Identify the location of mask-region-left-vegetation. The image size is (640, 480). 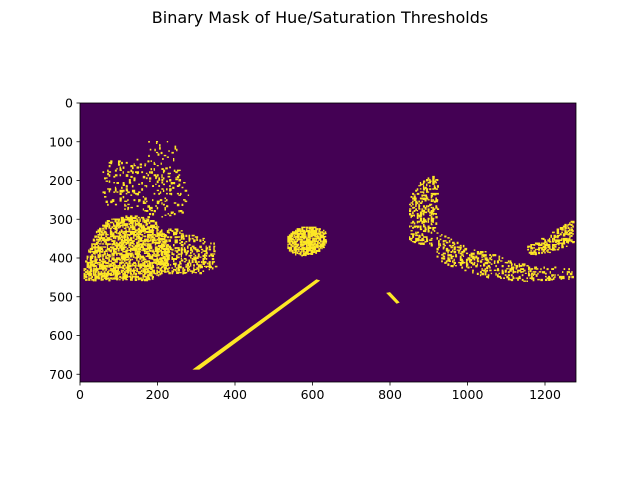
(127, 248).